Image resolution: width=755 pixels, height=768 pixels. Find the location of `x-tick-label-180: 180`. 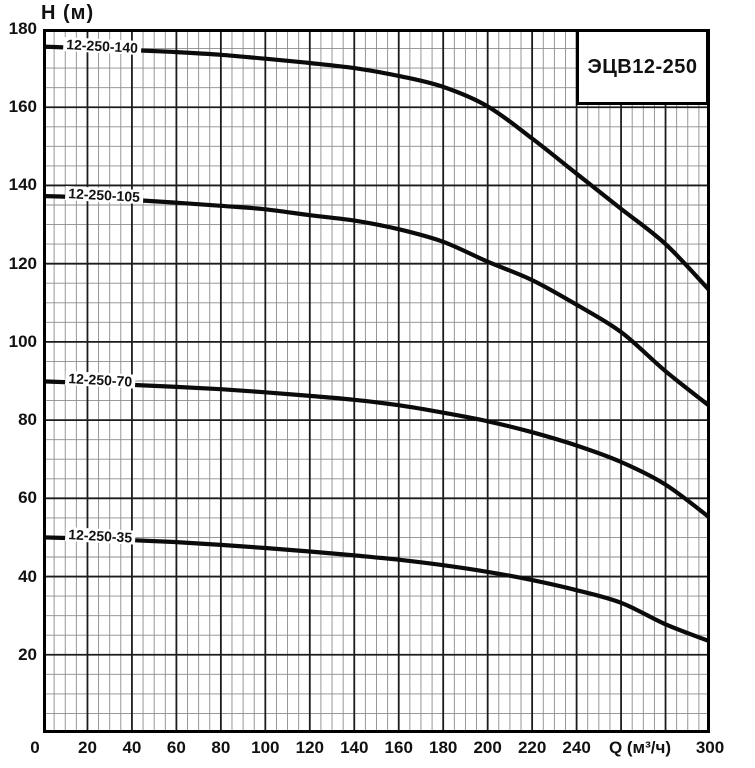

x-tick-label-180: 180 is located at coordinates (443, 747).